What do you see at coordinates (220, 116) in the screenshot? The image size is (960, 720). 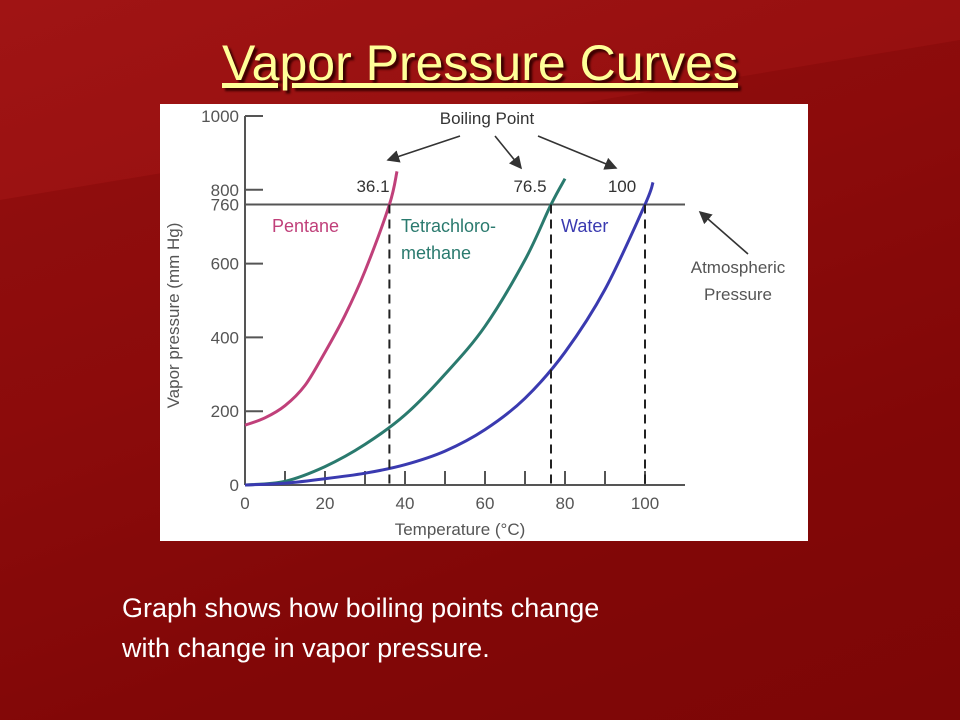 I see `y-tick-label: 1000` at bounding box center [220, 116].